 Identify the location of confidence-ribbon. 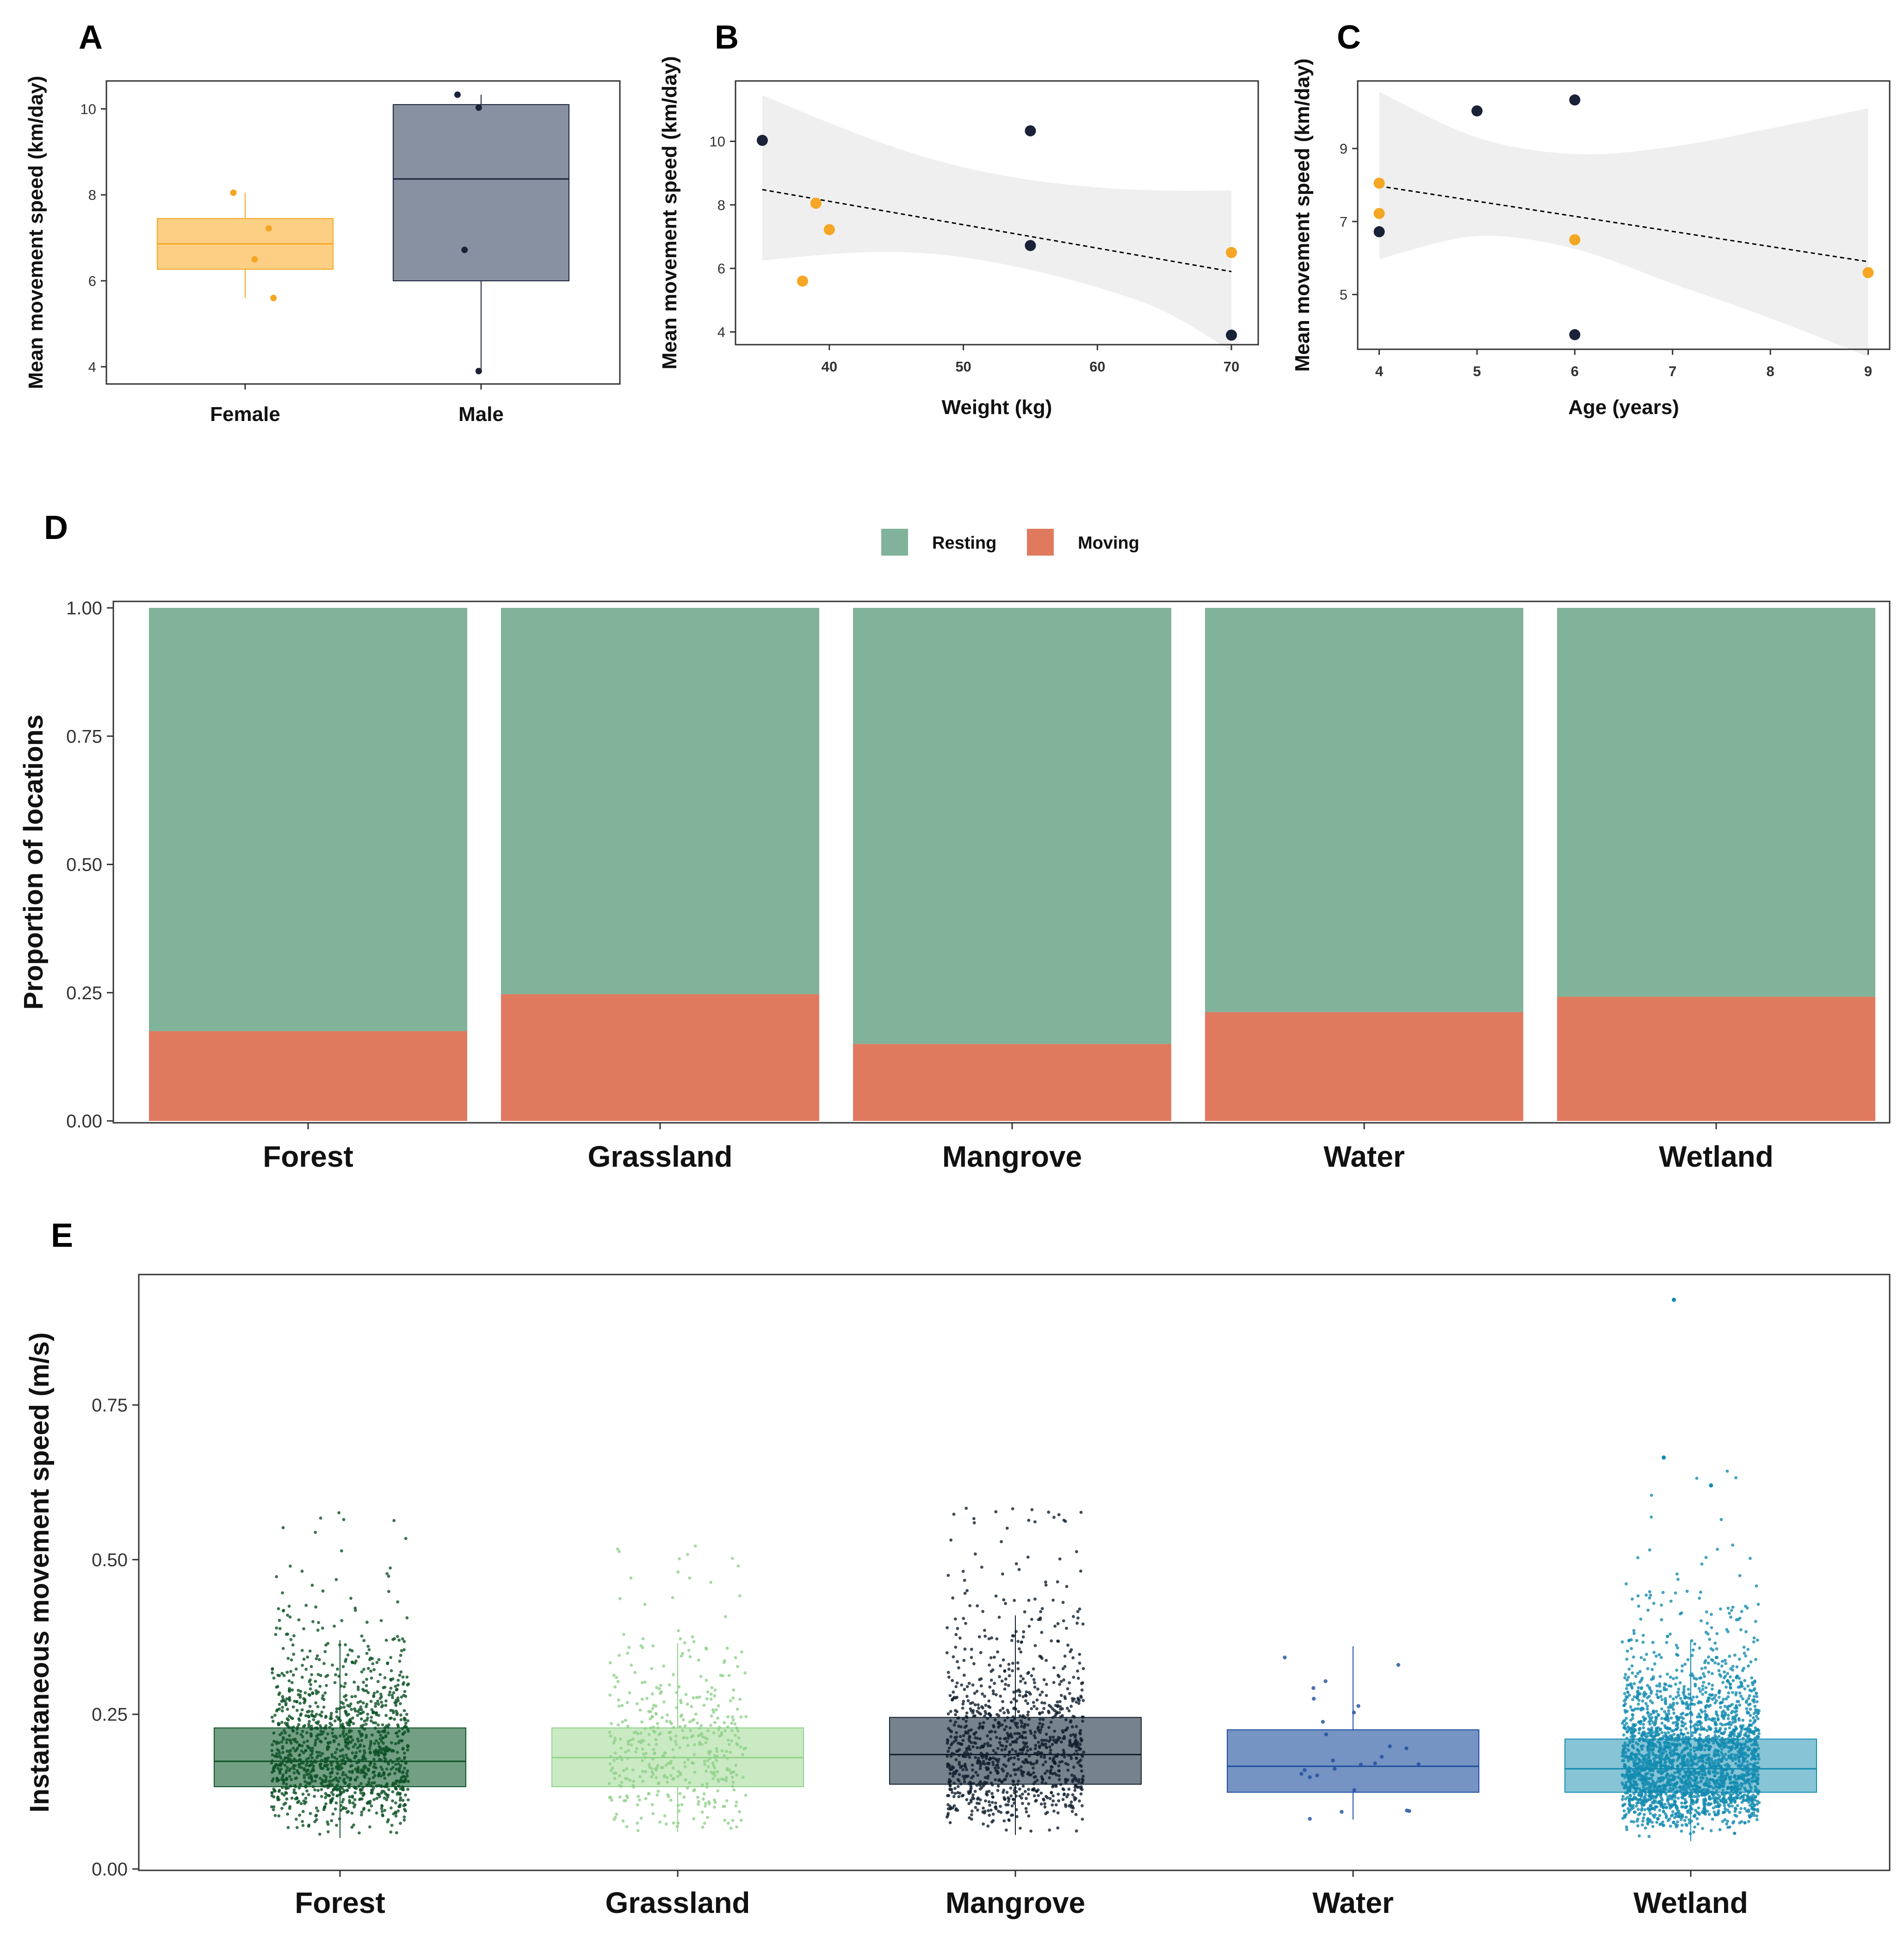
(997, 223).